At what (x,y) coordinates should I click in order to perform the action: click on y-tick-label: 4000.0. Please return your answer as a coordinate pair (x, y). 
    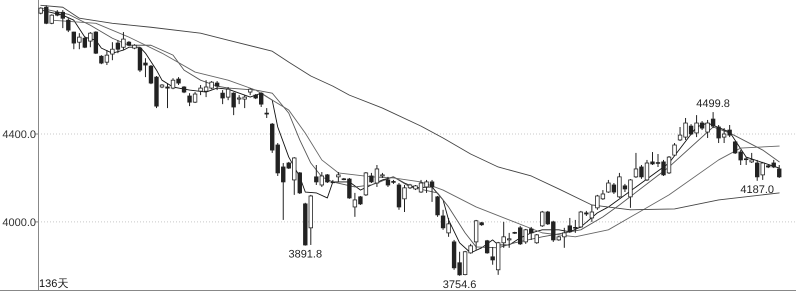
    Looking at the image, I should click on (19, 222).